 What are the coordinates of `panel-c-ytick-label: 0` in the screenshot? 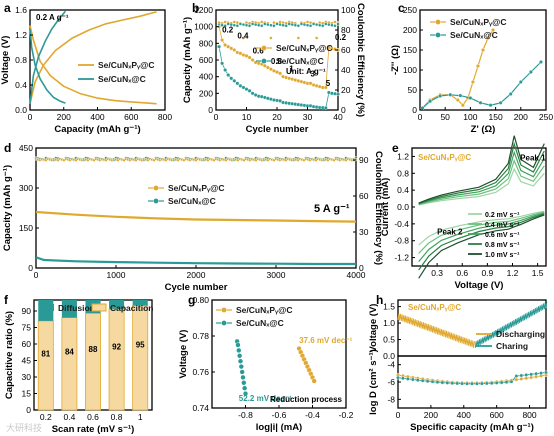 It's located at (414, 110).